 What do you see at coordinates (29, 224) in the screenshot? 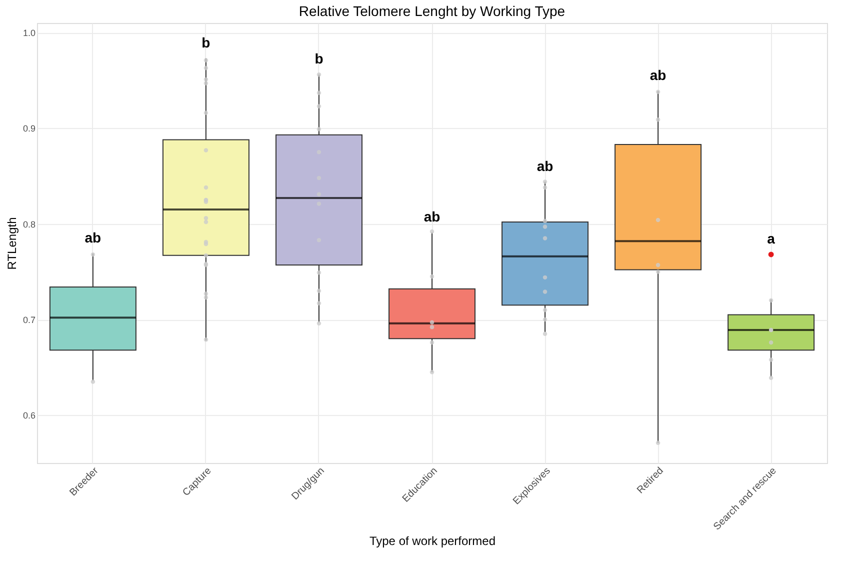
I see `y-tick-label: 0.8` at bounding box center [29, 224].